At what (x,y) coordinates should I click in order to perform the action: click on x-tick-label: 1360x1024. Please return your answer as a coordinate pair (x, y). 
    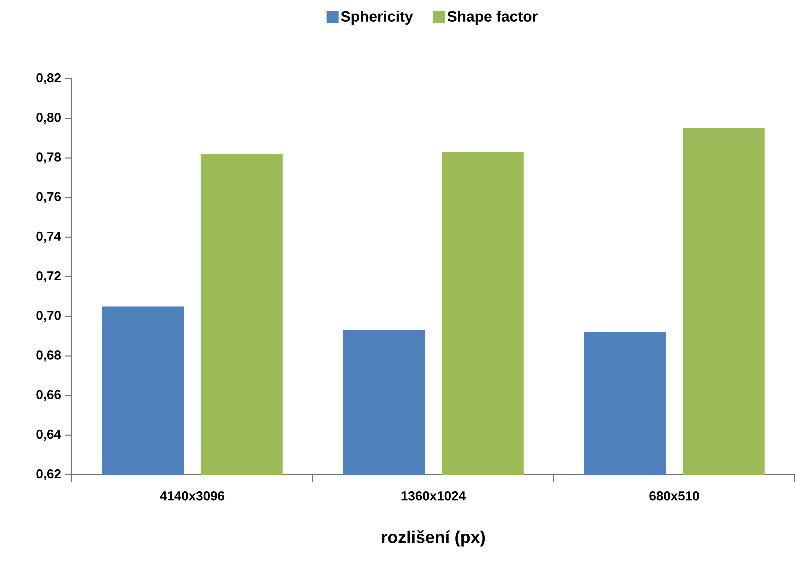
    Looking at the image, I should click on (434, 496).